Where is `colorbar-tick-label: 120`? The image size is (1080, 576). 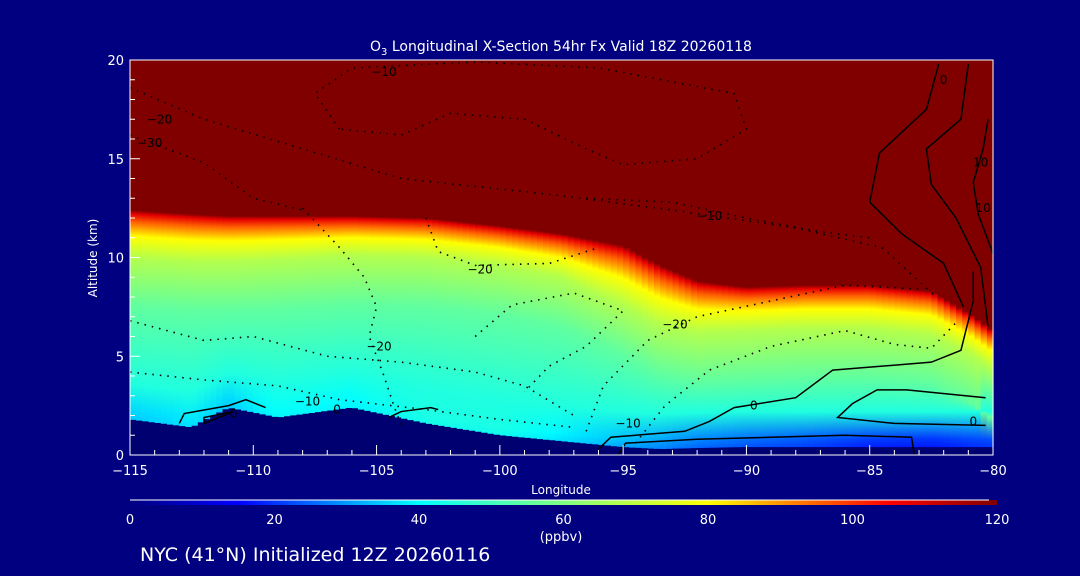 colorbar-tick-label: 120 is located at coordinates (997, 520).